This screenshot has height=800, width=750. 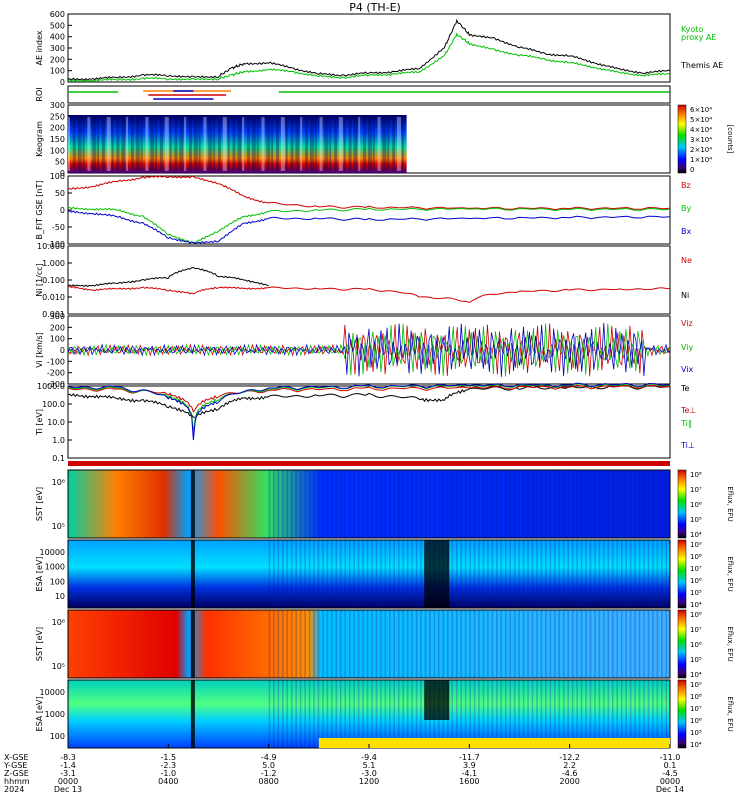 What do you see at coordinates (57, 25) in the screenshot?
I see `ae-ytick-label: 500` at bounding box center [57, 25].